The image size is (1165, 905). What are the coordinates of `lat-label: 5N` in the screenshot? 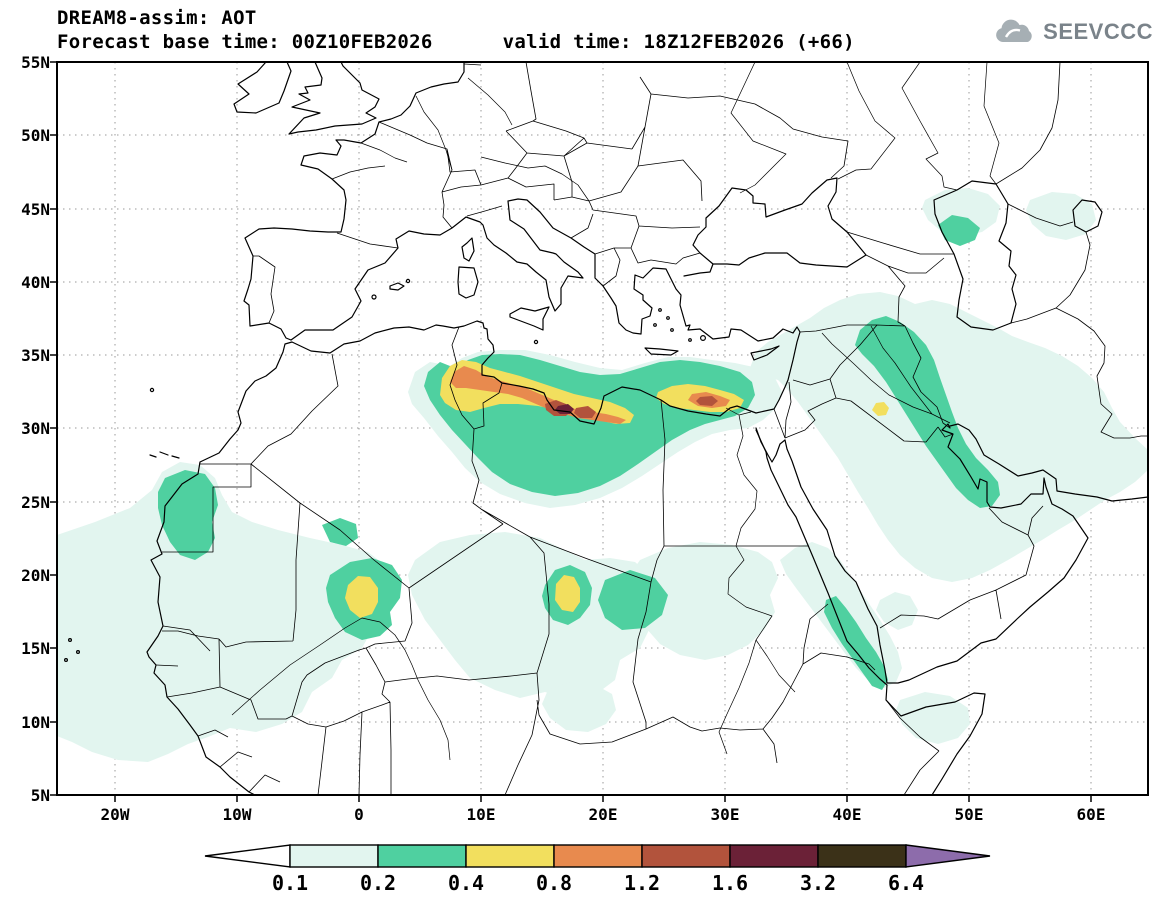 It's located at (40, 795).